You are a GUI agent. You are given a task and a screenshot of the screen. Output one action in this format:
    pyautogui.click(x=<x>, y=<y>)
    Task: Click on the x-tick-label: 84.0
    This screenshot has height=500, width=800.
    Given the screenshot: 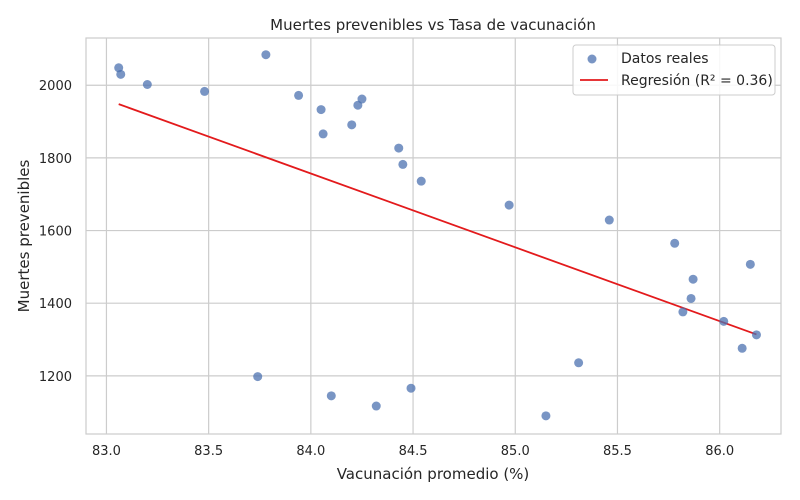 What is the action you would take?
    pyautogui.click(x=310, y=451)
    